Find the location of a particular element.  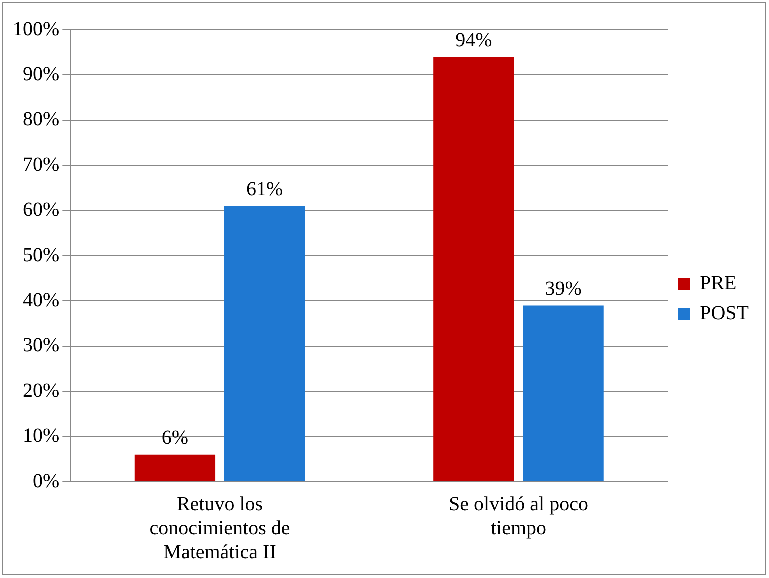

y-tick-label: 60% is located at coordinates (41, 210).